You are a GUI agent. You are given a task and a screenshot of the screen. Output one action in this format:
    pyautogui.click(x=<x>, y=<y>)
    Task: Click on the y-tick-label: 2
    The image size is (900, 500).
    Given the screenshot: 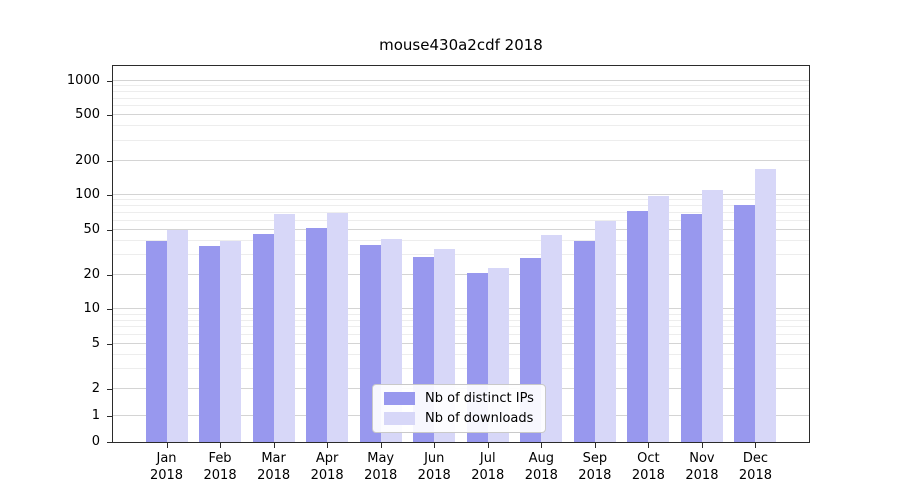 What is the action you would take?
    pyautogui.click(x=95, y=389)
    